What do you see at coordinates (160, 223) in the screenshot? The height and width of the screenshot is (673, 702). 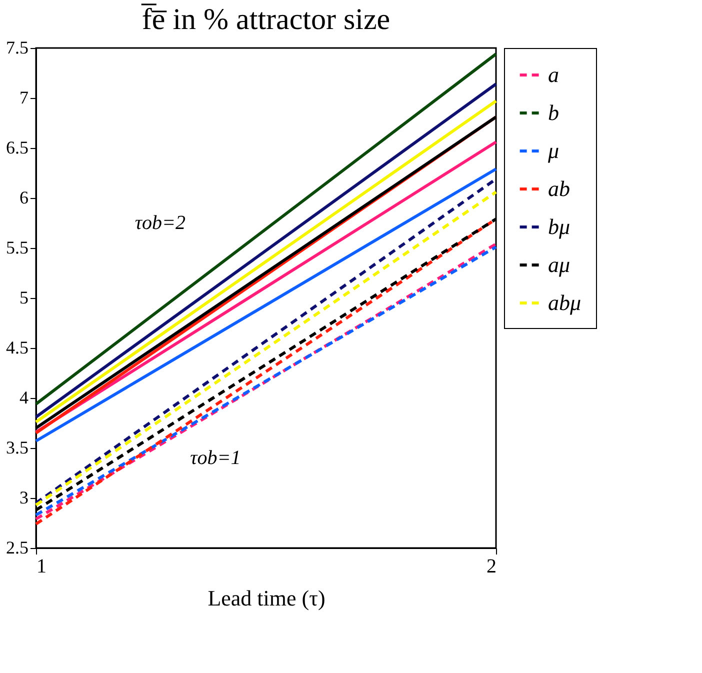 I see `annotation: τob=2` at bounding box center [160, 223].